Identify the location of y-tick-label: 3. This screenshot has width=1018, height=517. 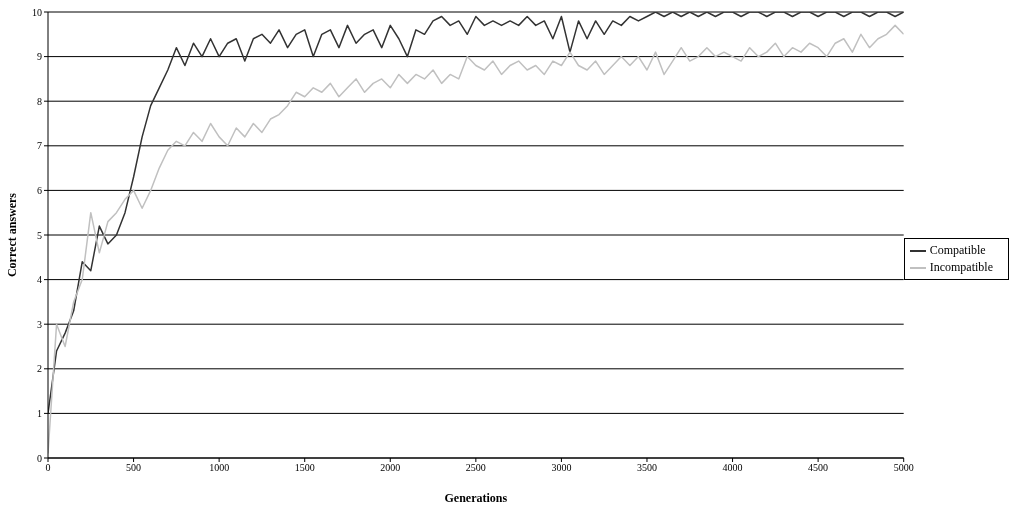
(39, 324).